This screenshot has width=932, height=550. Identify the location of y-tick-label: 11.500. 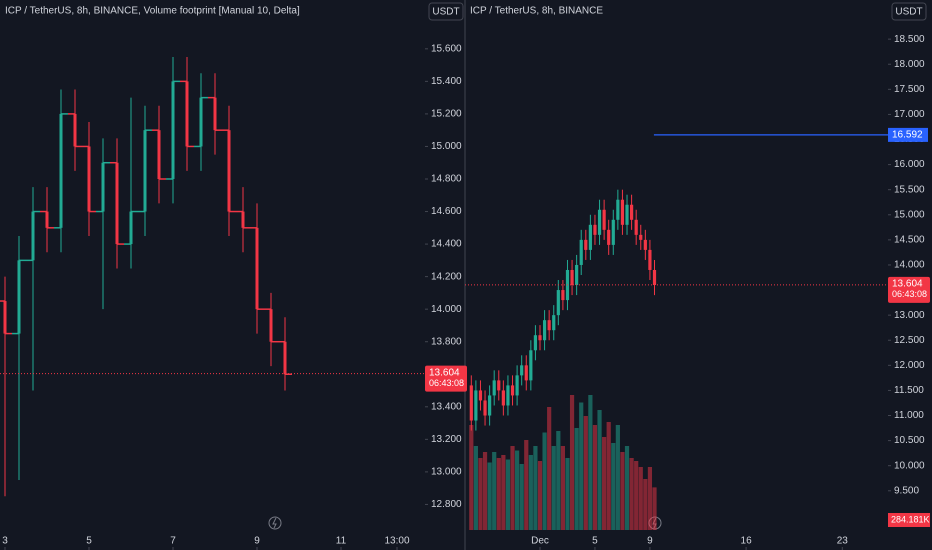
(909, 390).